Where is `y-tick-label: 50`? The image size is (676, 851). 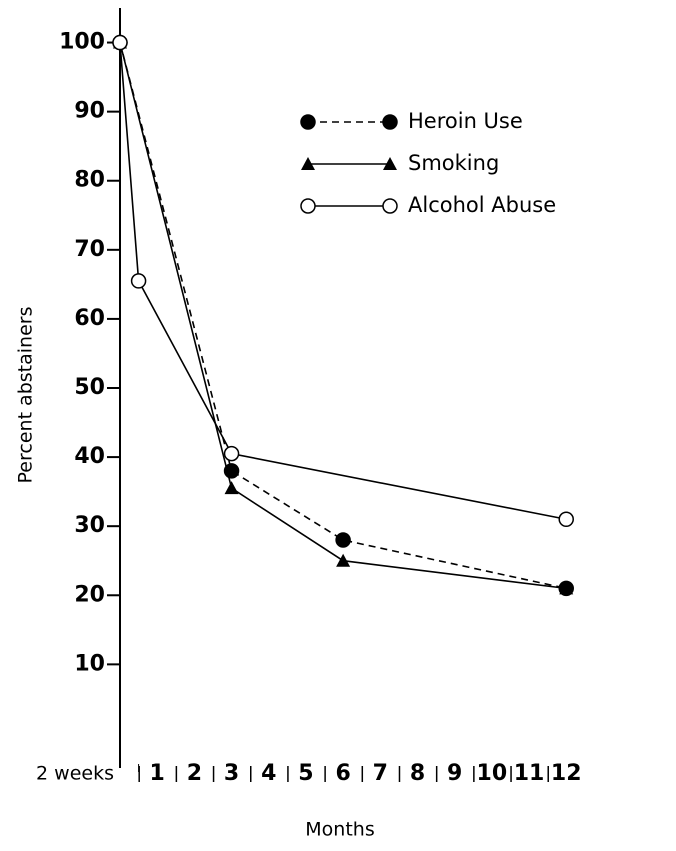
y-tick-label: 50 is located at coordinates (89, 387).